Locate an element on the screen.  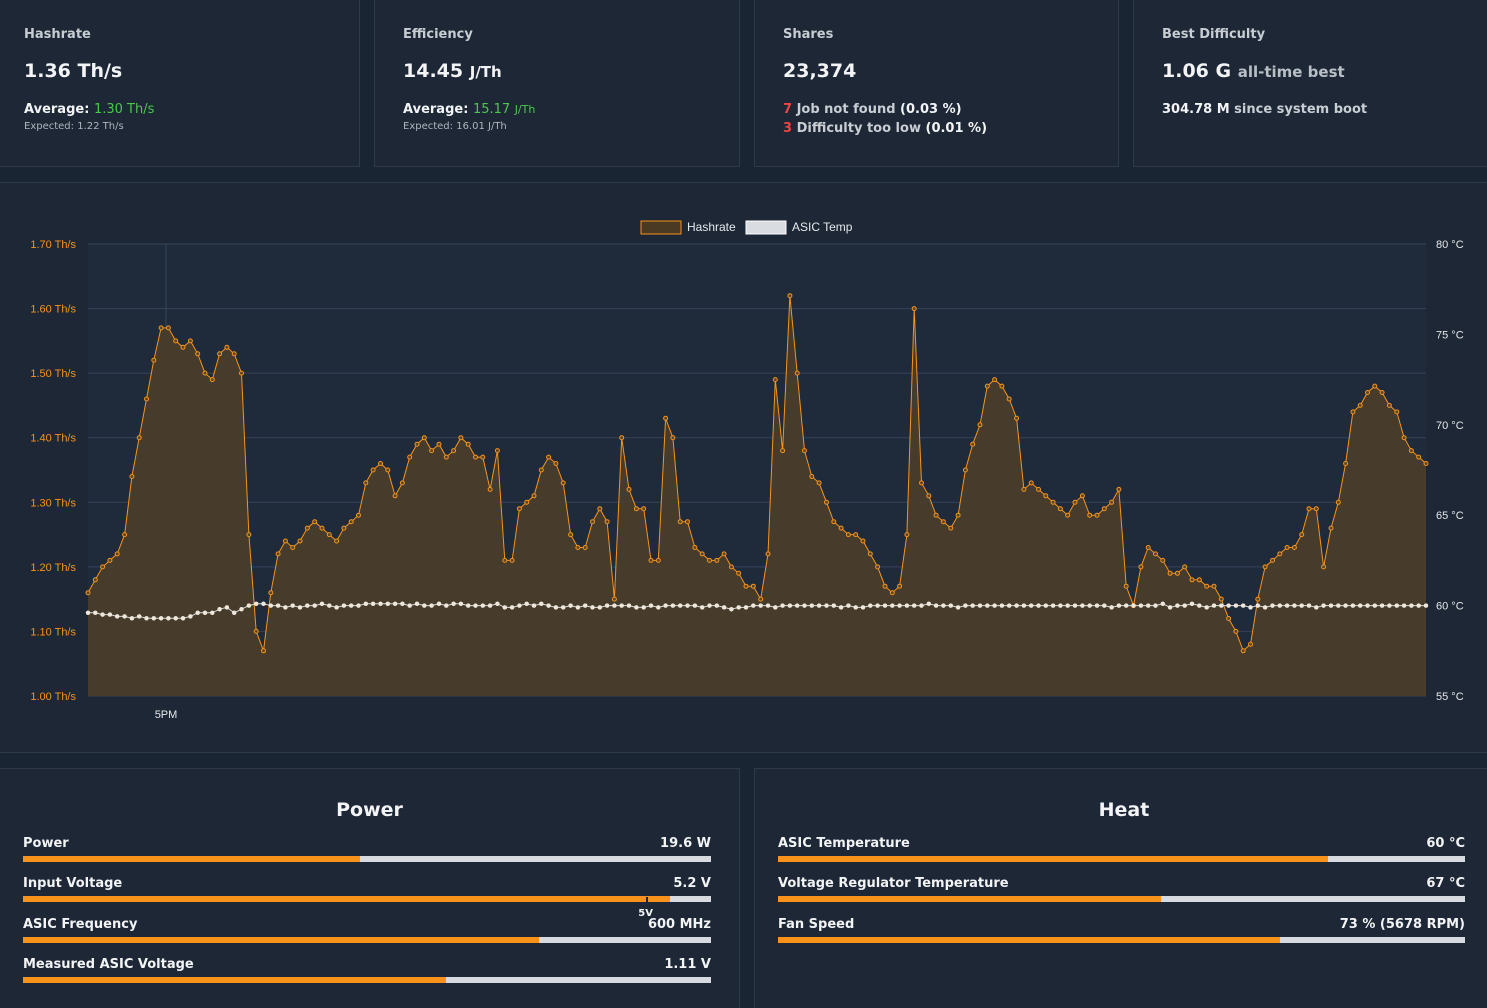
since-boot-value: 304.78 M is located at coordinates (1196, 109).